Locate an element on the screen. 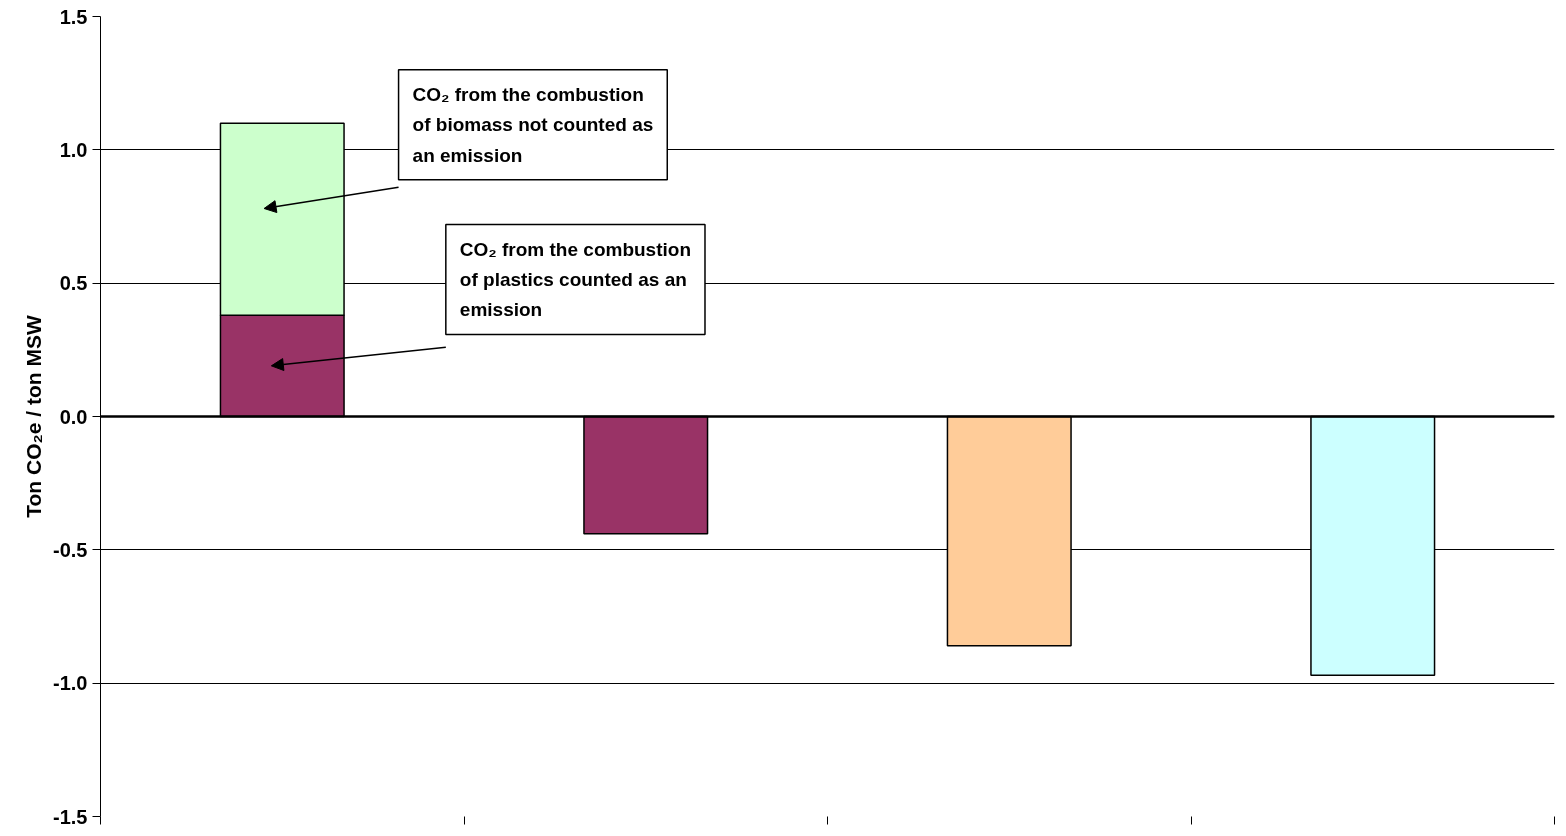 The height and width of the screenshot is (836, 1566). y-tick-label: 1.0 is located at coordinates (73, 149).